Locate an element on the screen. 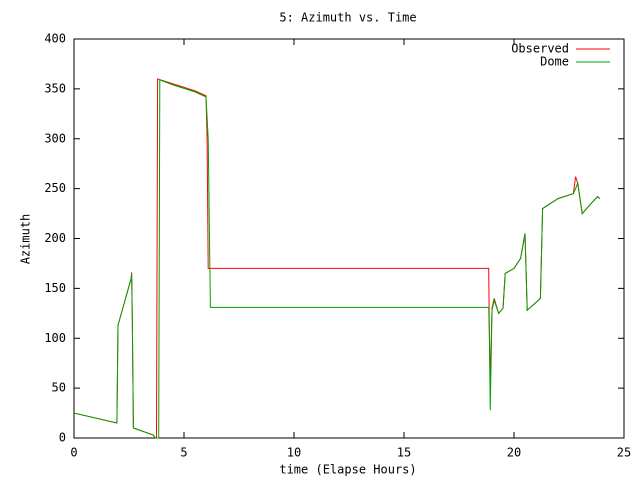 The height and width of the screenshot is (484, 640). y-tick-label: 0 is located at coordinates (62, 438).